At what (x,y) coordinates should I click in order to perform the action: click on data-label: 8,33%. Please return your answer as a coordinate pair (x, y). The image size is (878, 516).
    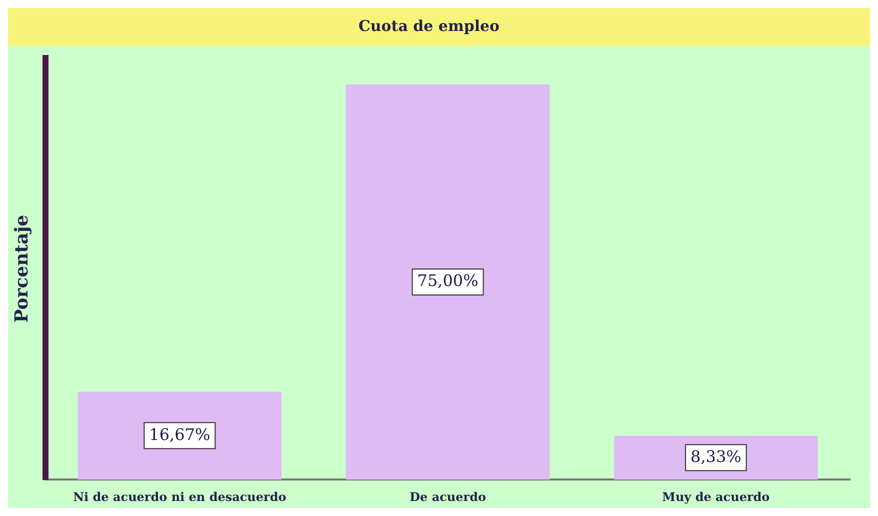
    Looking at the image, I should click on (716, 456).